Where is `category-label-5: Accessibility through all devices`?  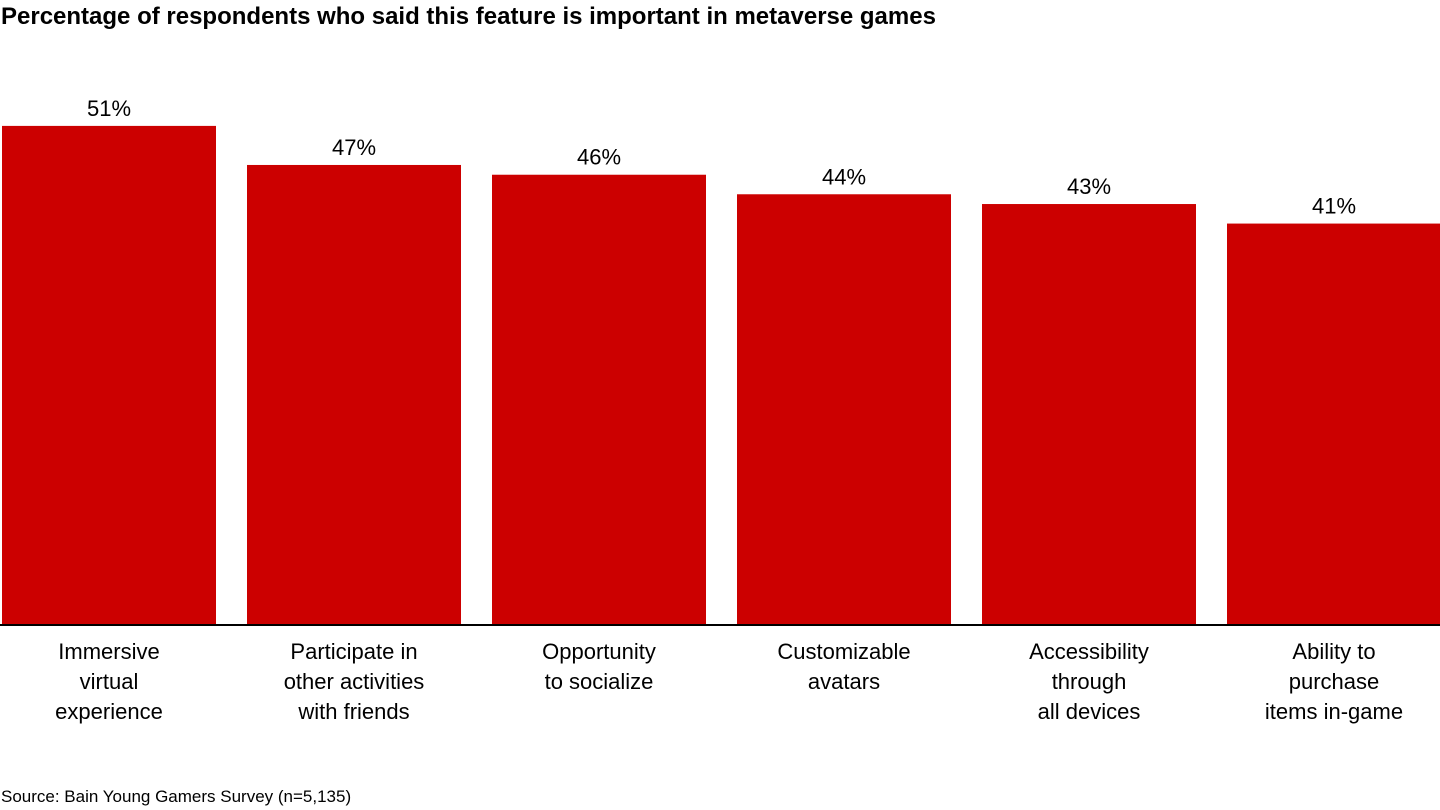
category-label-5: Accessibility through all devices is located at coordinates (1089, 681).